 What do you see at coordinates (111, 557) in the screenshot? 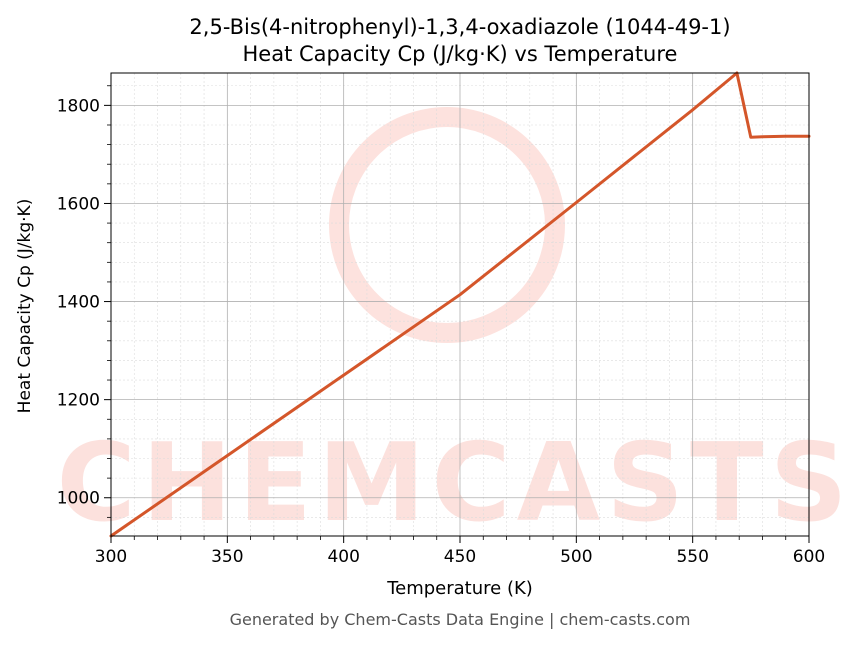
I see `x-tick-label: 300` at bounding box center [111, 557].